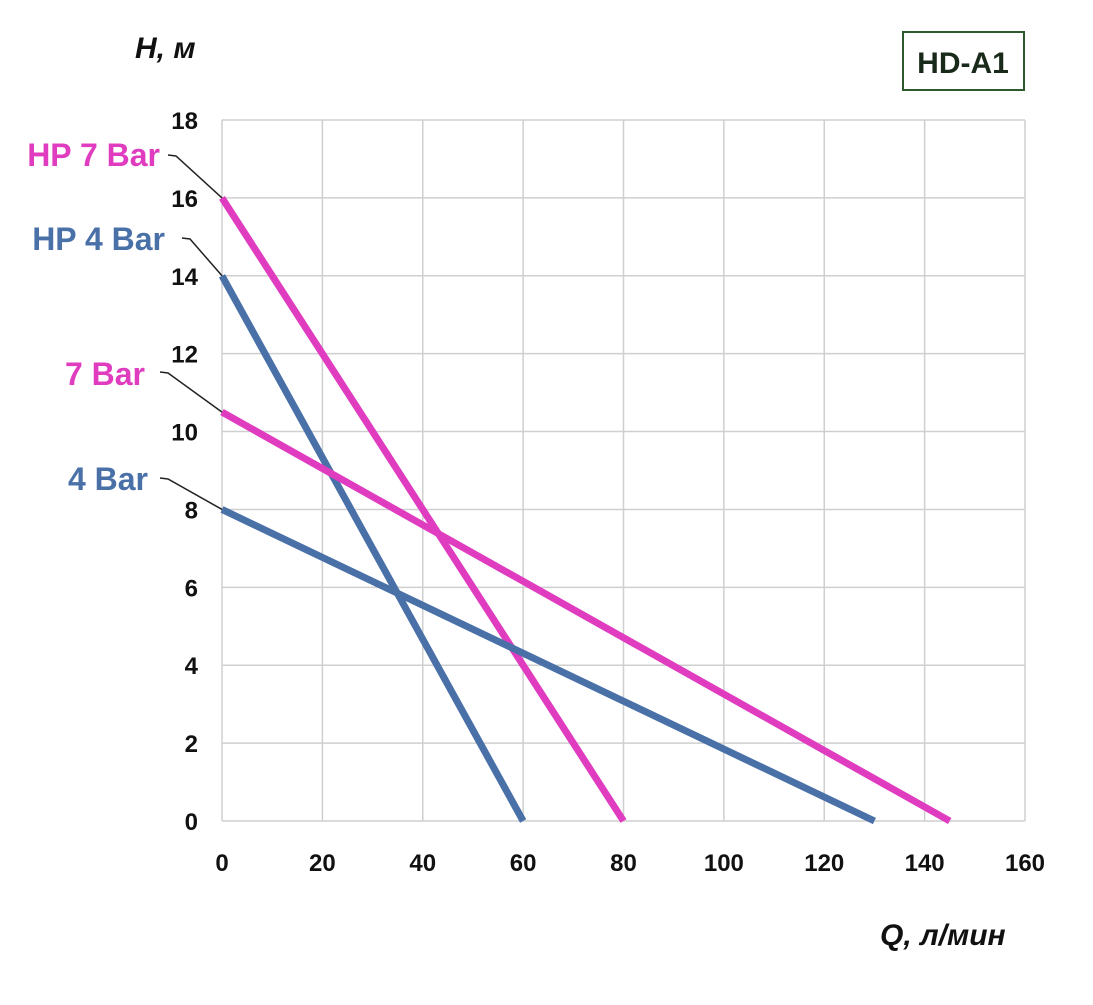 Image resolution: width=1093 pixels, height=1005 pixels. I want to click on y-tick-label: 14, so click(184, 277).